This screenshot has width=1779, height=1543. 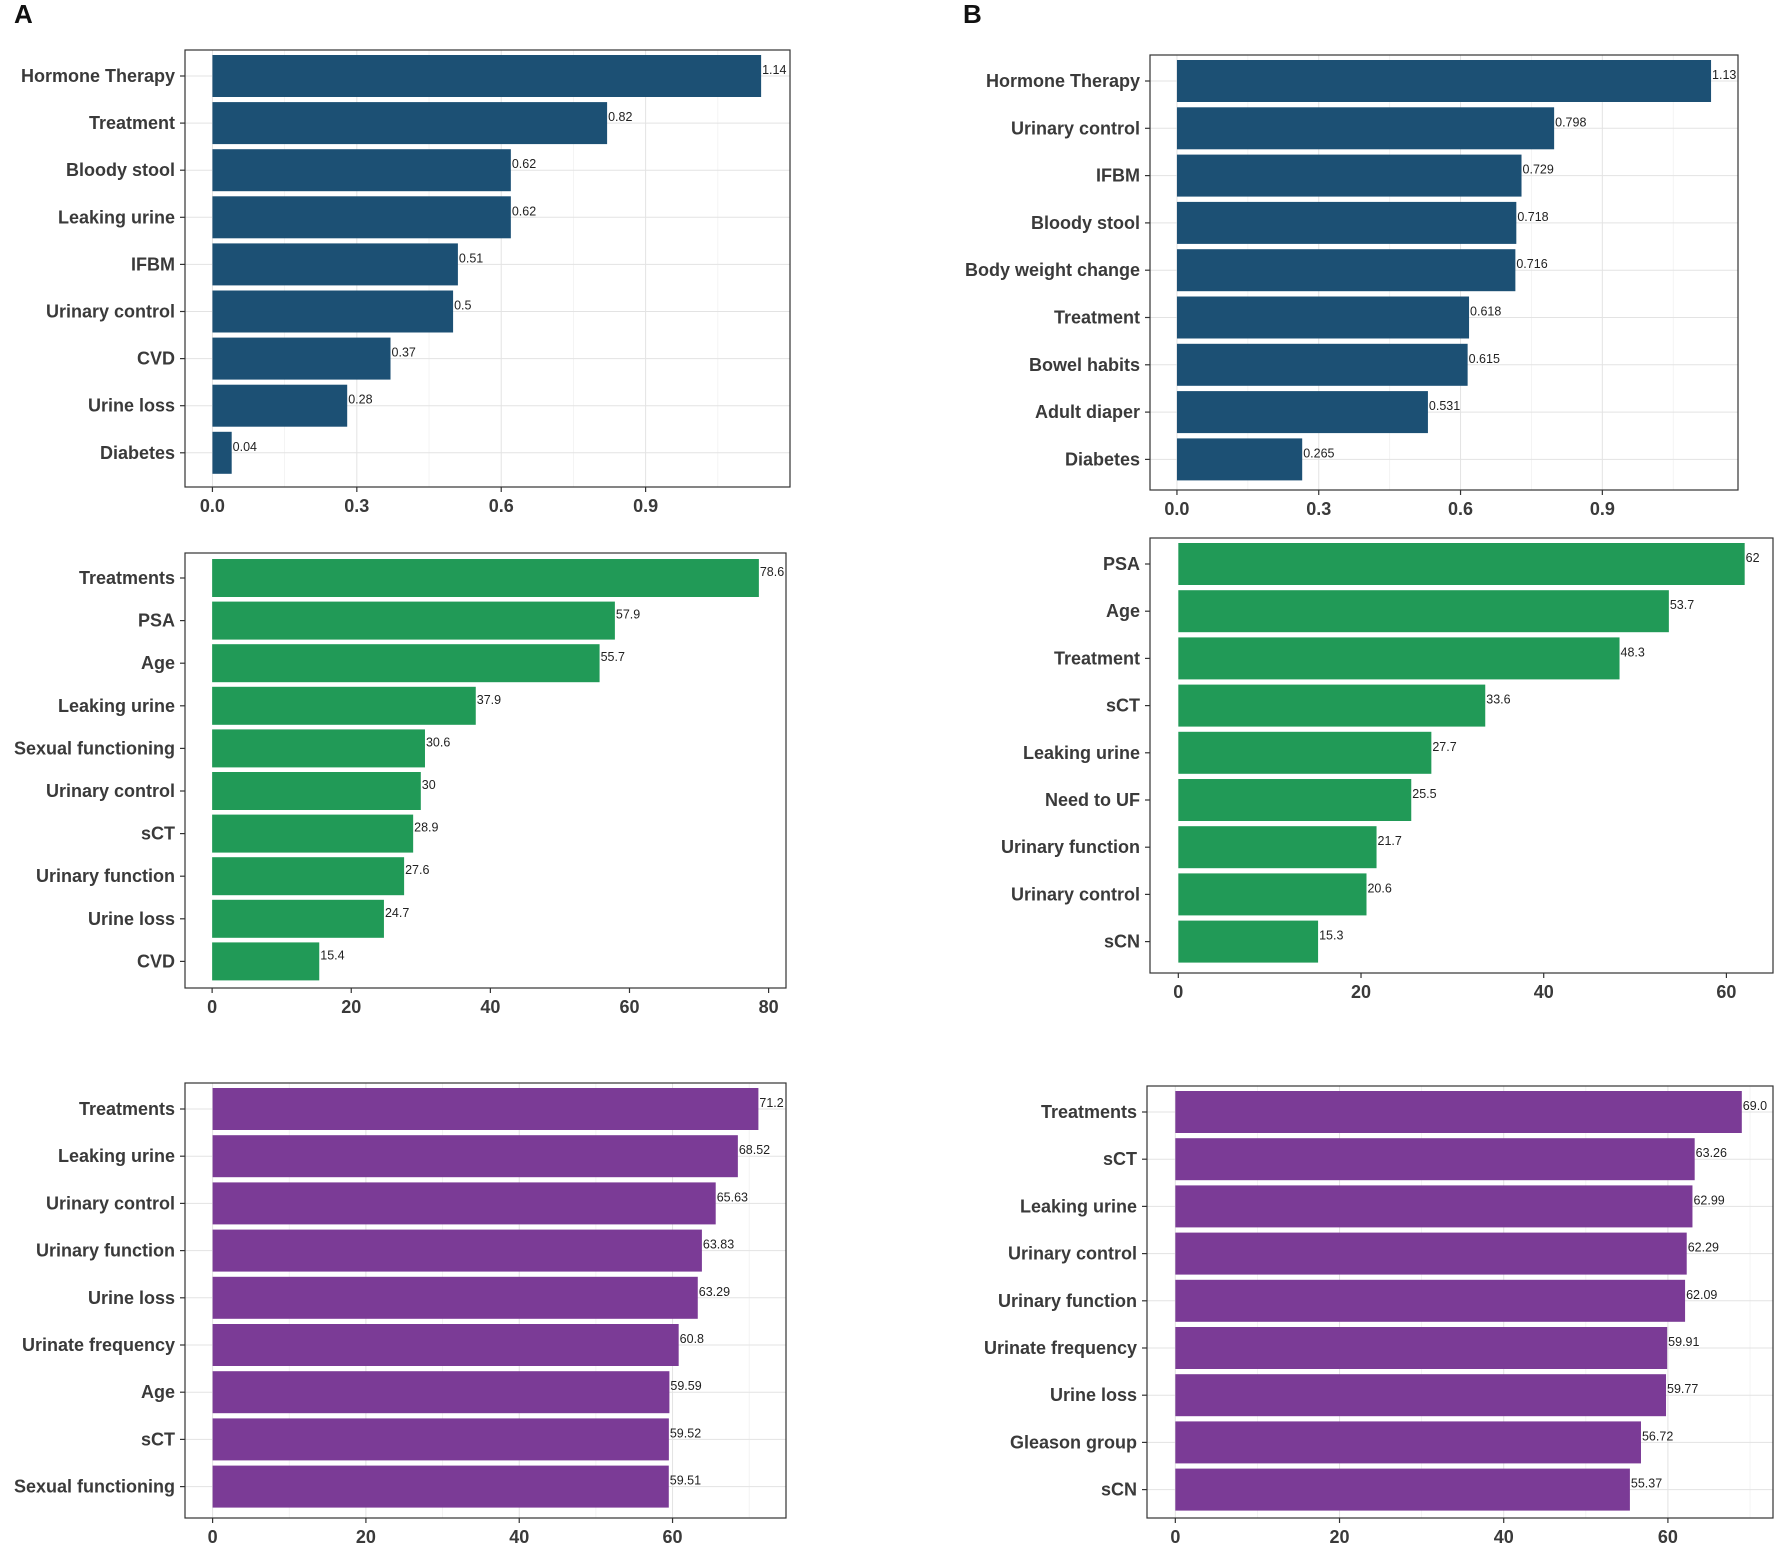 What do you see at coordinates (1755, 1106) in the screenshot?
I see `value-label: 69.0` at bounding box center [1755, 1106].